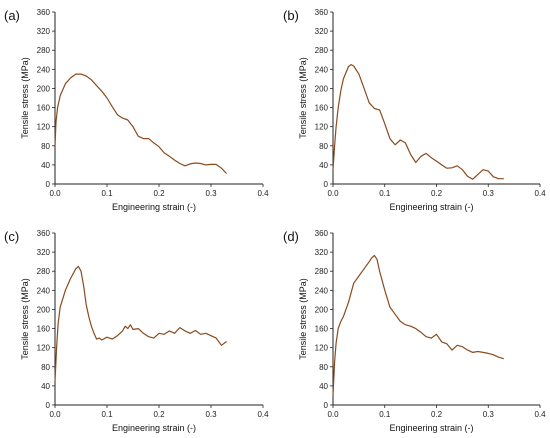 This screenshot has width=550, height=438. Describe the element at coordinates (12, 15) in the screenshot. I see `panel-label: (a)` at that location.